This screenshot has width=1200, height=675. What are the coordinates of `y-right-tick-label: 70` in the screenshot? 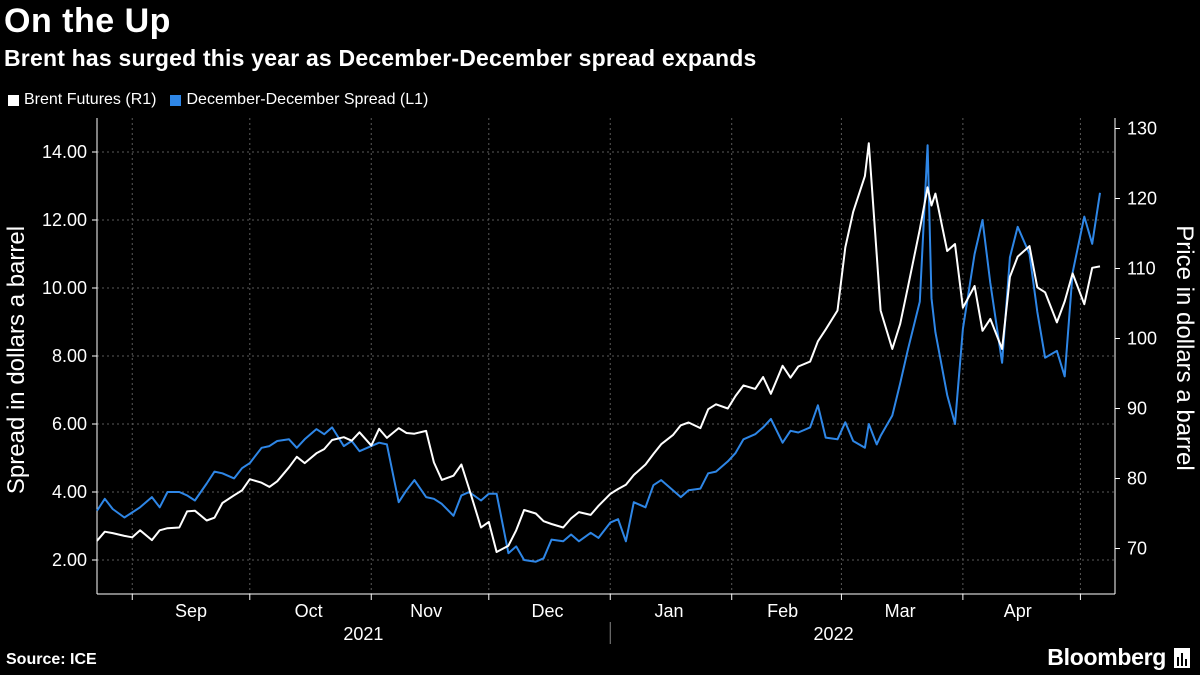 It's located at (1137, 549).